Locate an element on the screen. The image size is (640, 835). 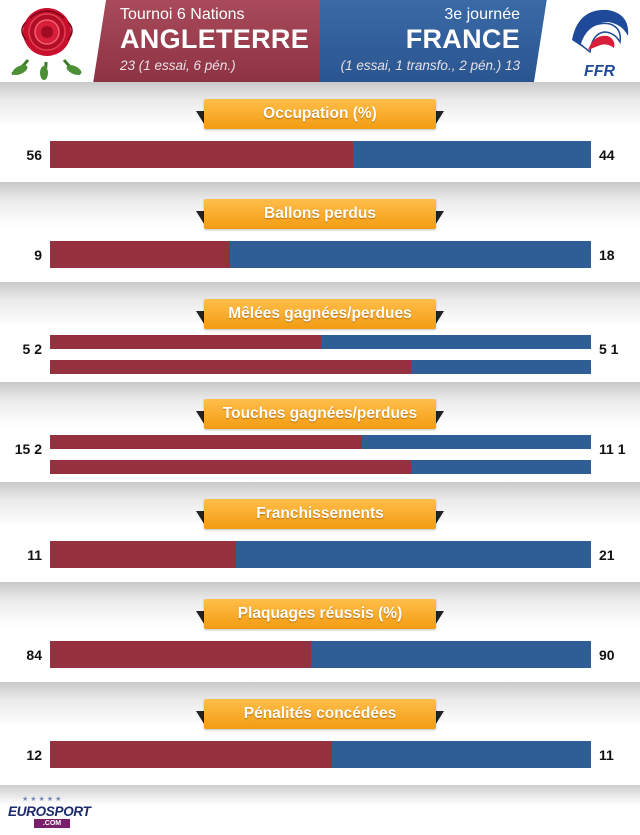
stars-icon: ★★★★★ is located at coordinates (43, 799).